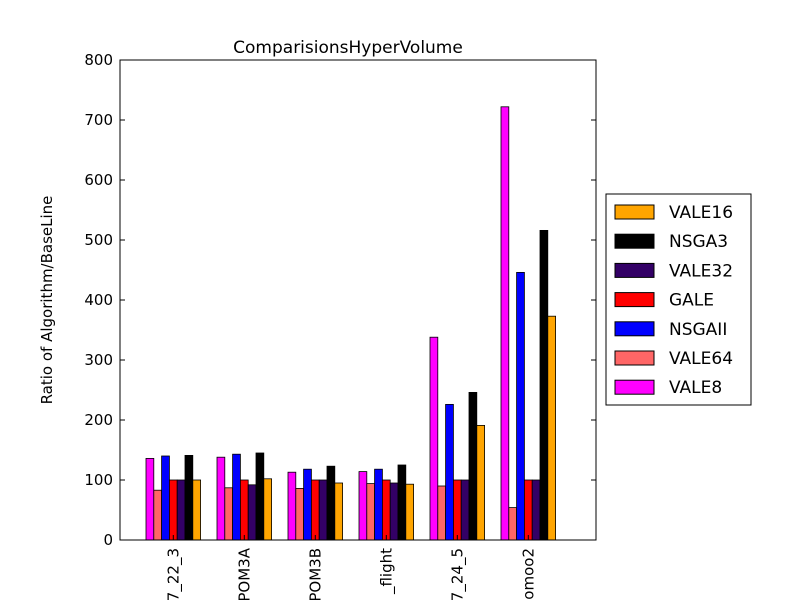 This screenshot has height=600, width=800. Describe the element at coordinates (267, 509) in the screenshot. I see `bar-vale16-pom3a` at that location.